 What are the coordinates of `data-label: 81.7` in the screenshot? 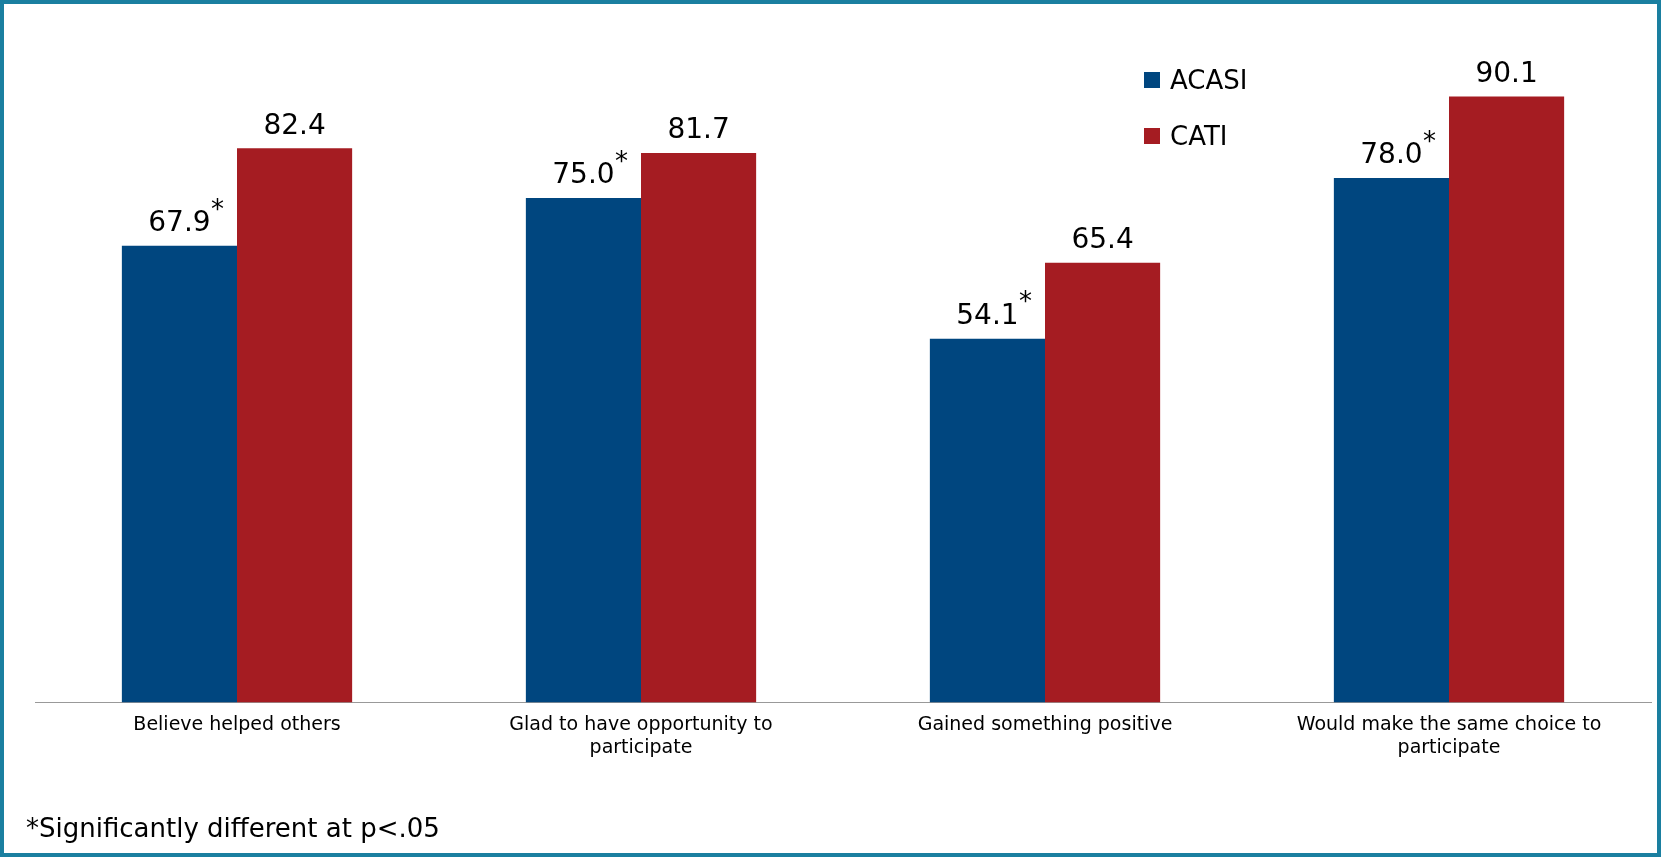 It's located at (698, 129).